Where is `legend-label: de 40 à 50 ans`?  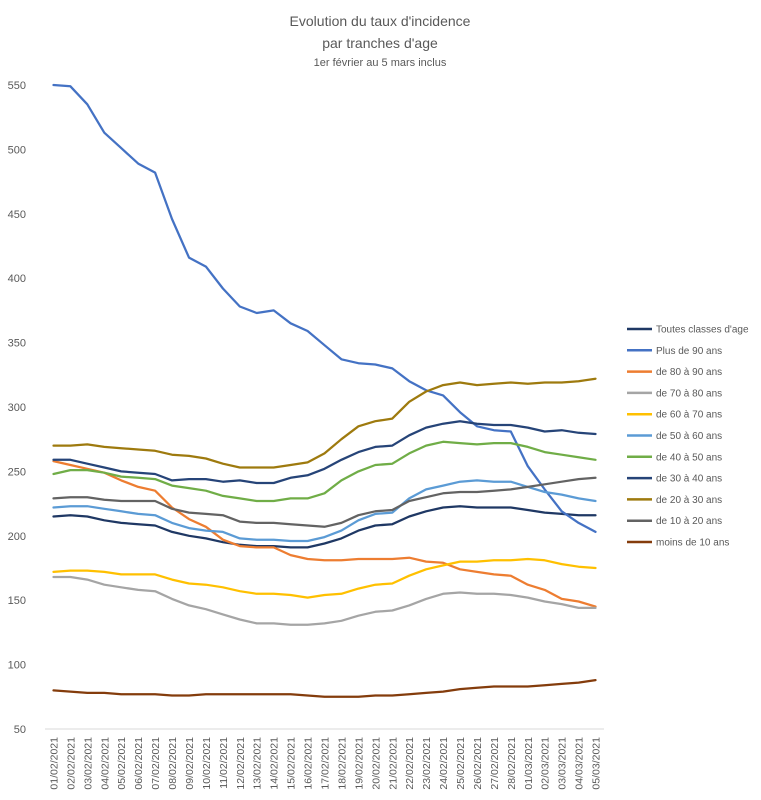 legend-label: de 40 à 50 ans is located at coordinates (689, 457).